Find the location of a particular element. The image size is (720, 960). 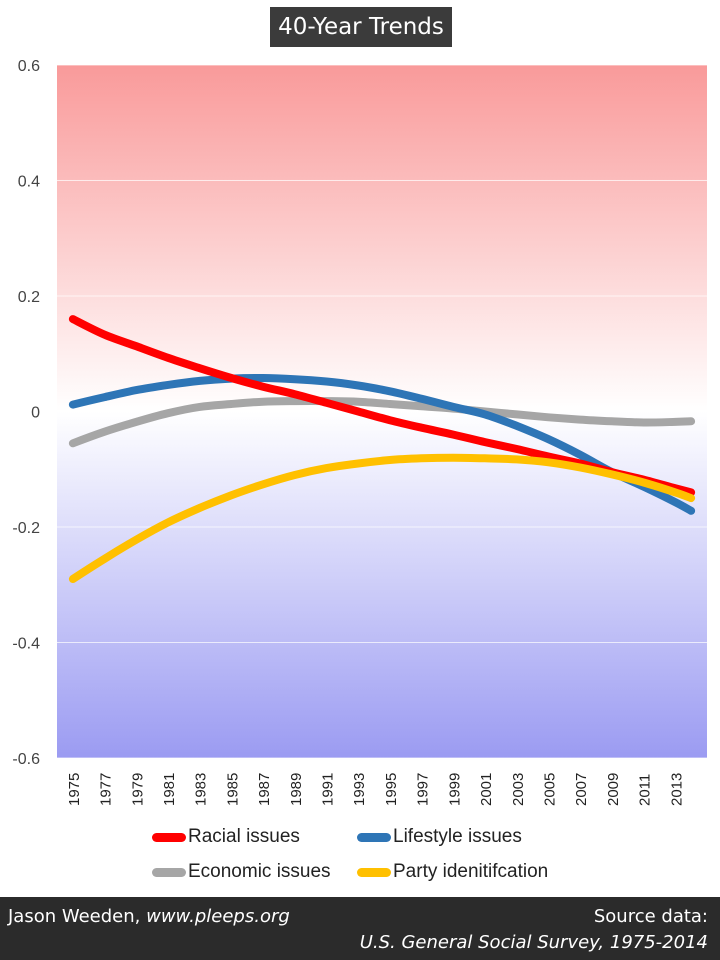

x-tick-label: 1985 is located at coordinates (232, 789).